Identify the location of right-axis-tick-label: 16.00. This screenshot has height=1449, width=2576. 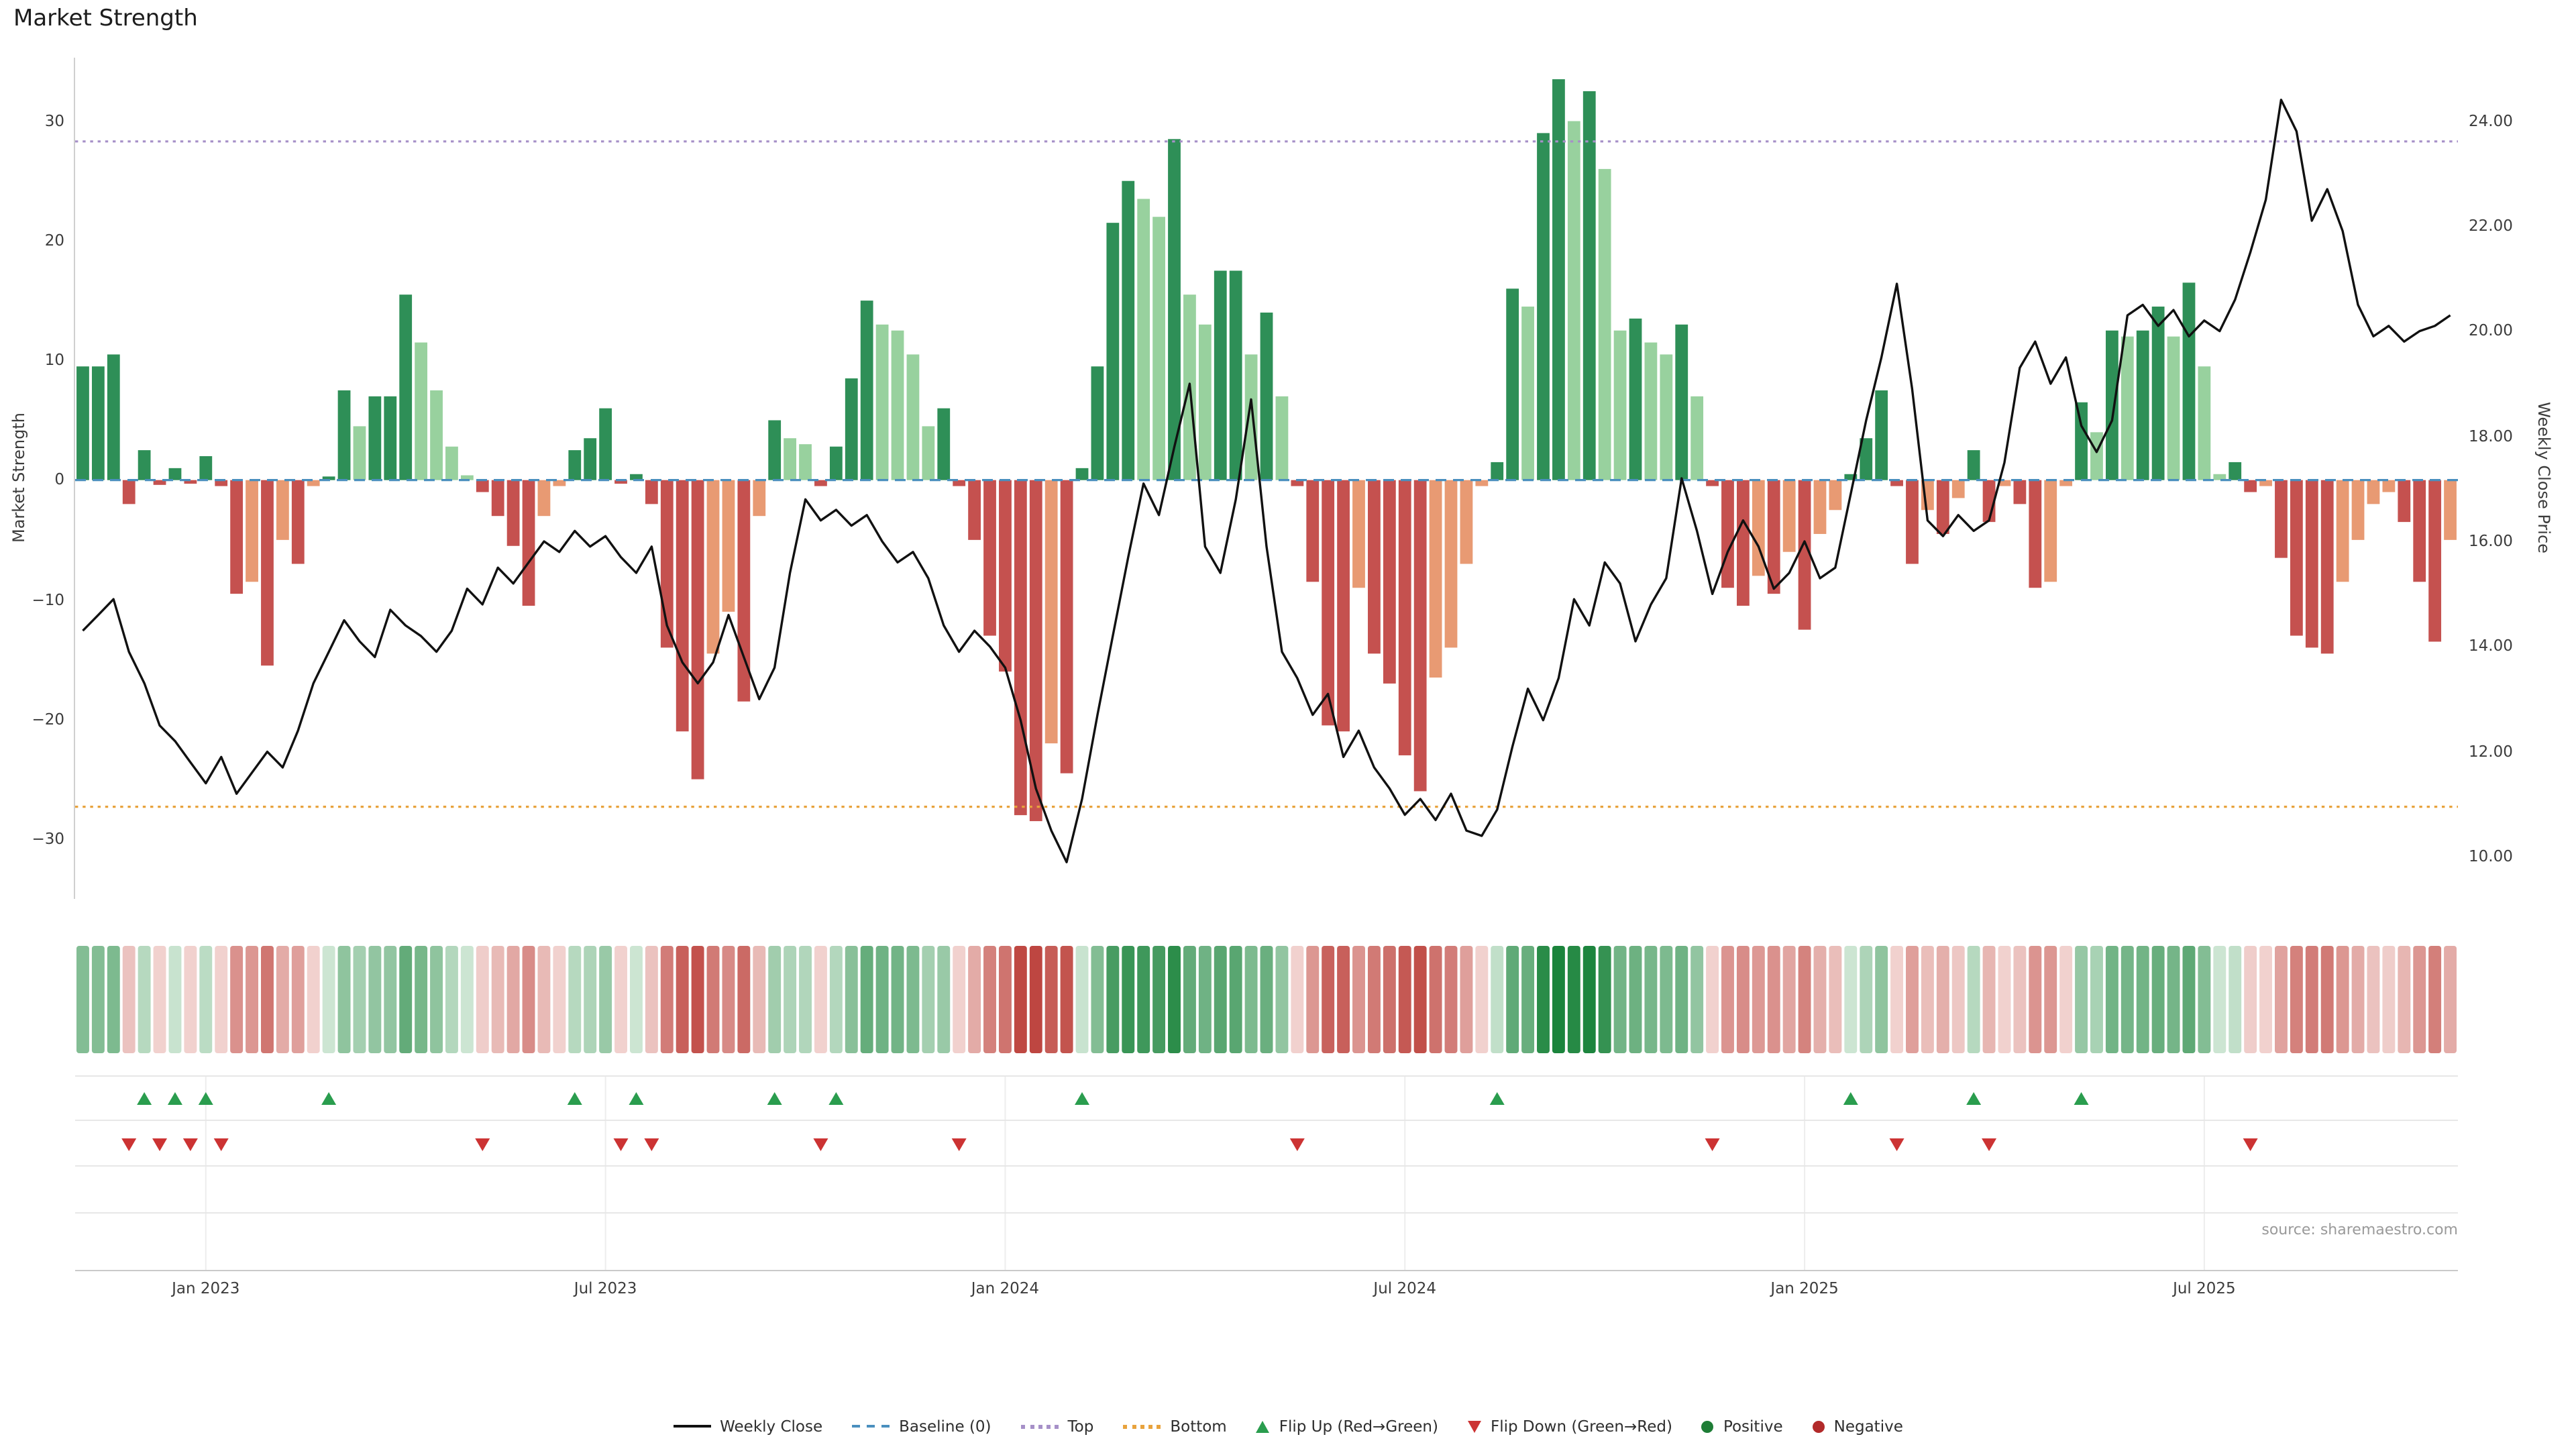
(2491, 541).